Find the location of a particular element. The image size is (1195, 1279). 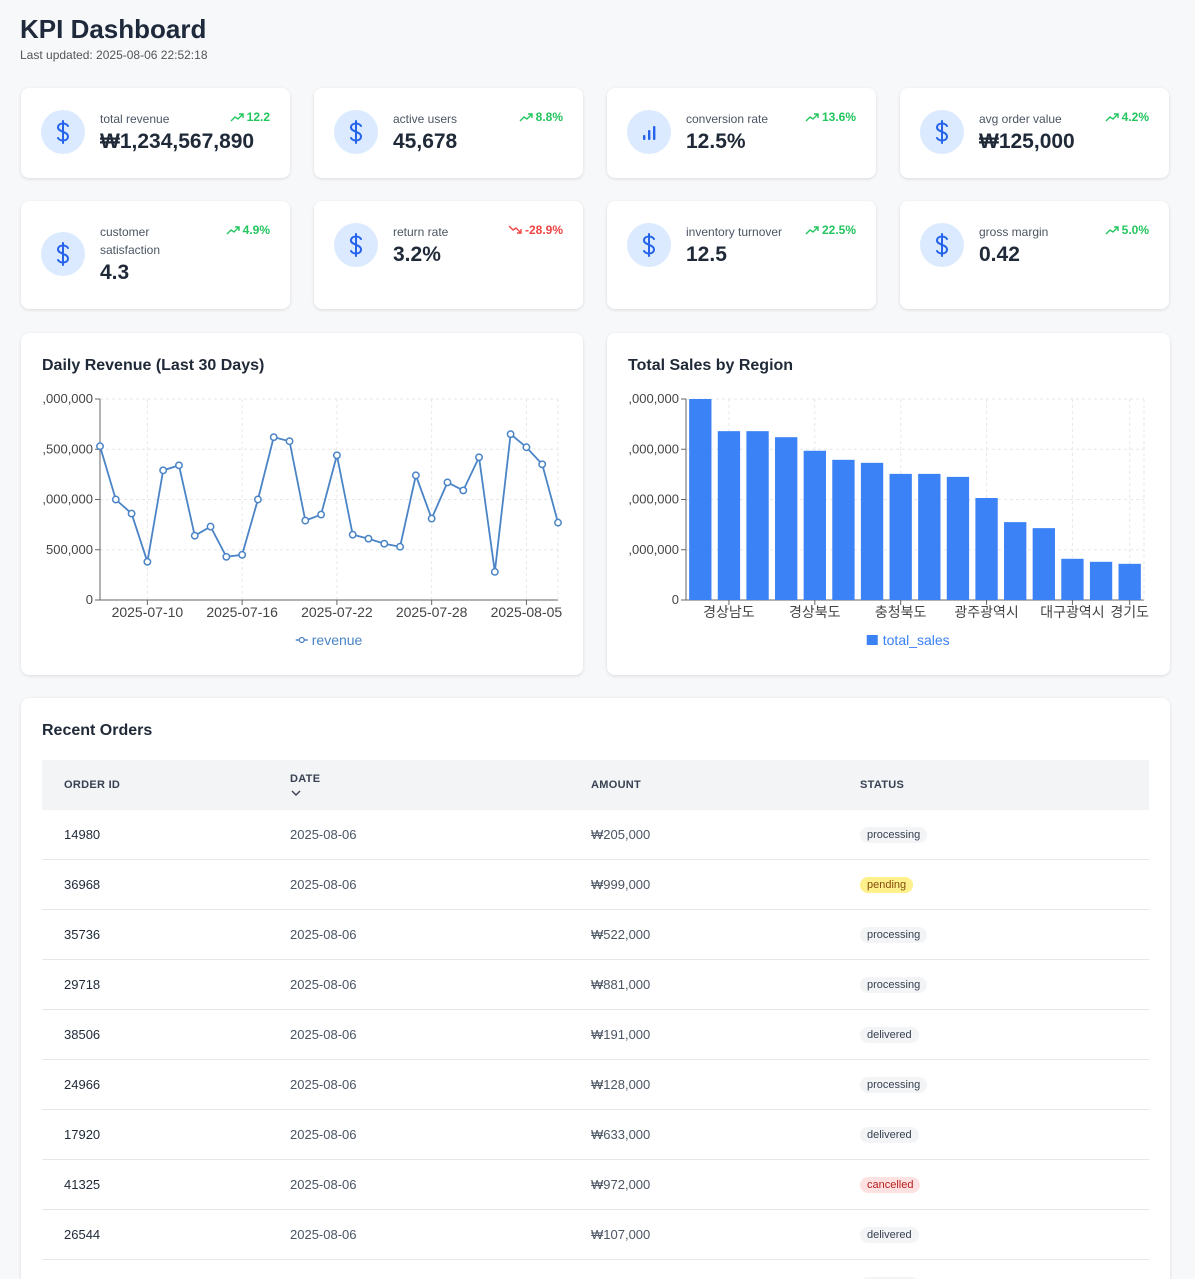

kpi-card: gross margin 0.42 5.0% is located at coordinates (1034, 255).